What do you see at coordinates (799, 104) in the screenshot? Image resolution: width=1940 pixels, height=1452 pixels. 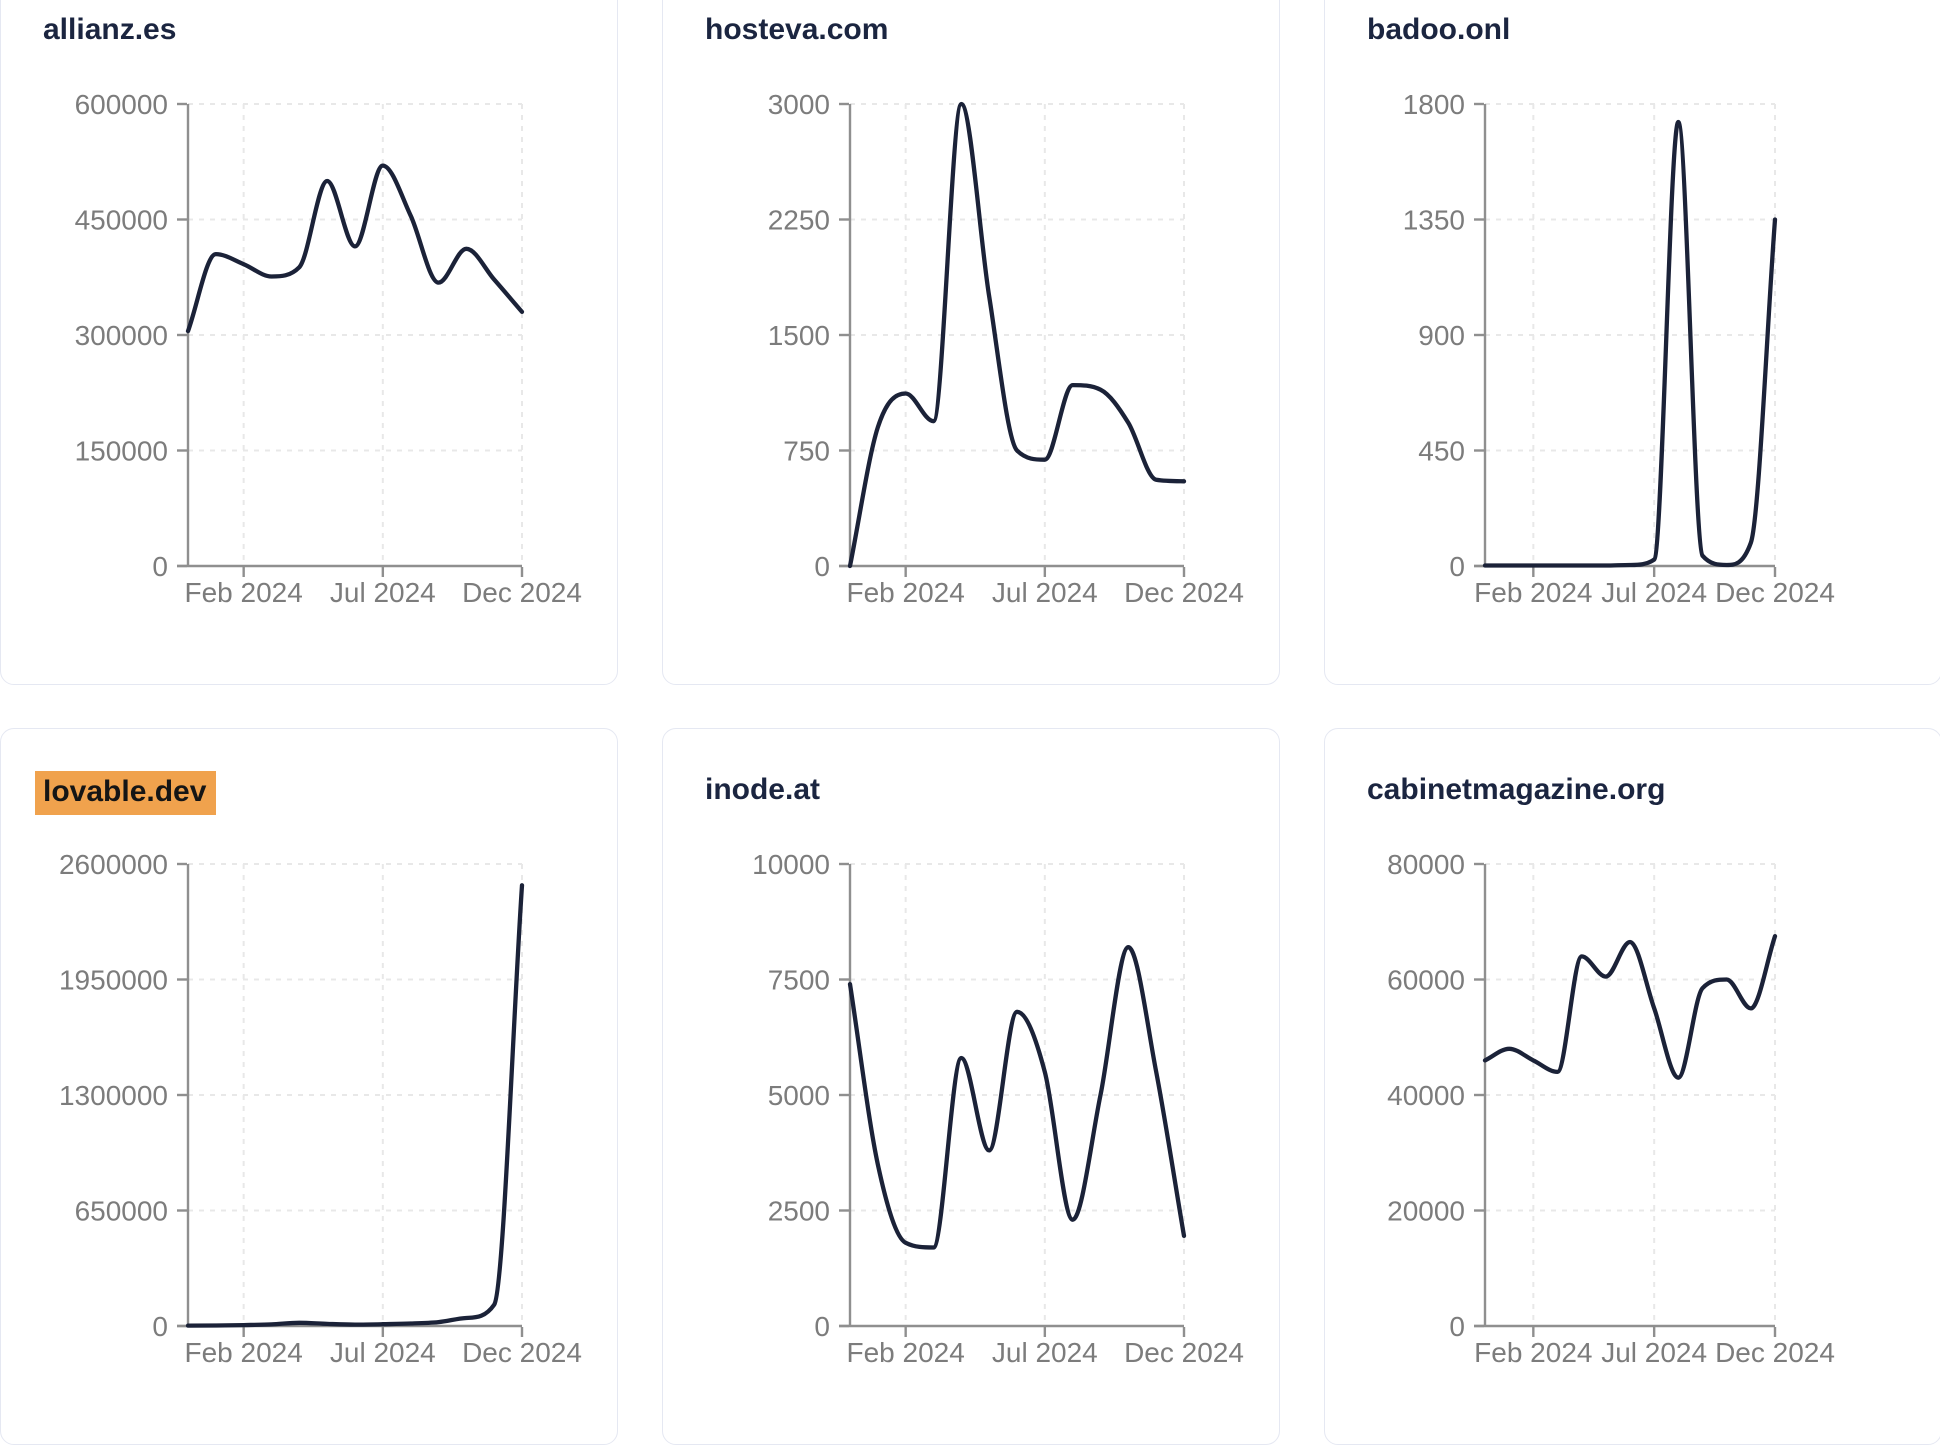 I see `y-tick-label: 3000` at bounding box center [799, 104].